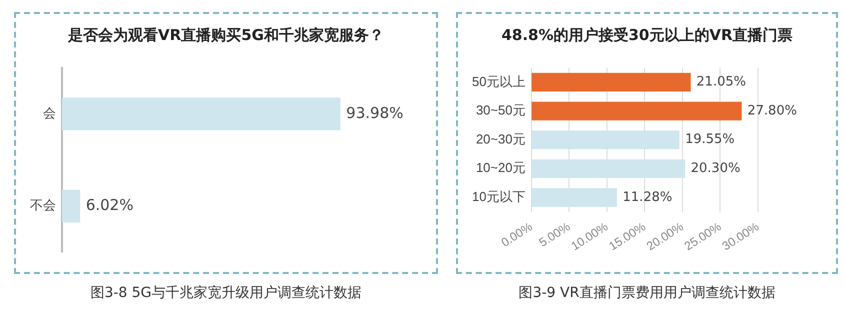  I want to click on y-tick-label: 20~30元, so click(501, 138).